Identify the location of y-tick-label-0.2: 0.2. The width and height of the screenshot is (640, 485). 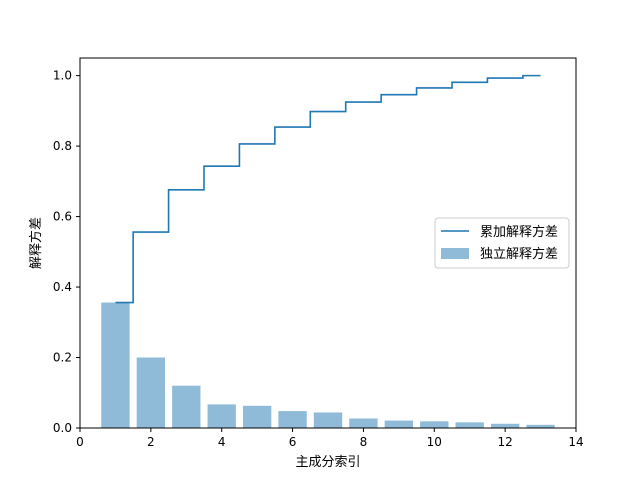
(62, 358).